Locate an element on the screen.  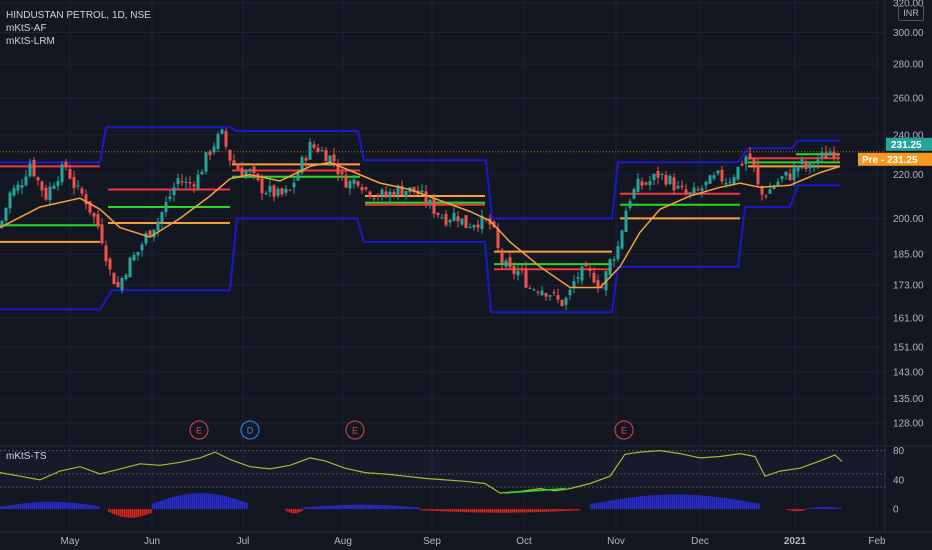
oscillator-tick-label: 0 is located at coordinates (896, 510).